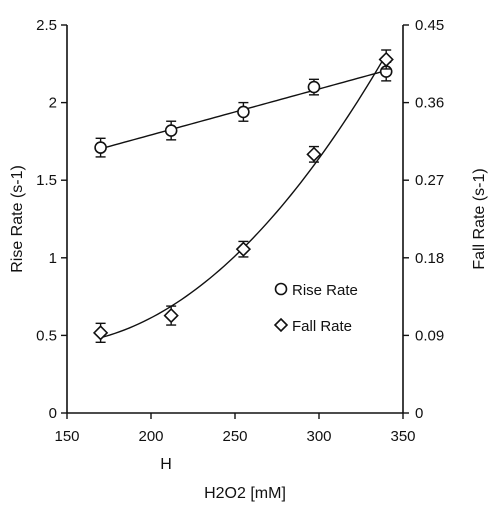 The image size is (493, 507). What do you see at coordinates (150, 436) in the screenshot?
I see `x-tick-label: 200` at bounding box center [150, 436].